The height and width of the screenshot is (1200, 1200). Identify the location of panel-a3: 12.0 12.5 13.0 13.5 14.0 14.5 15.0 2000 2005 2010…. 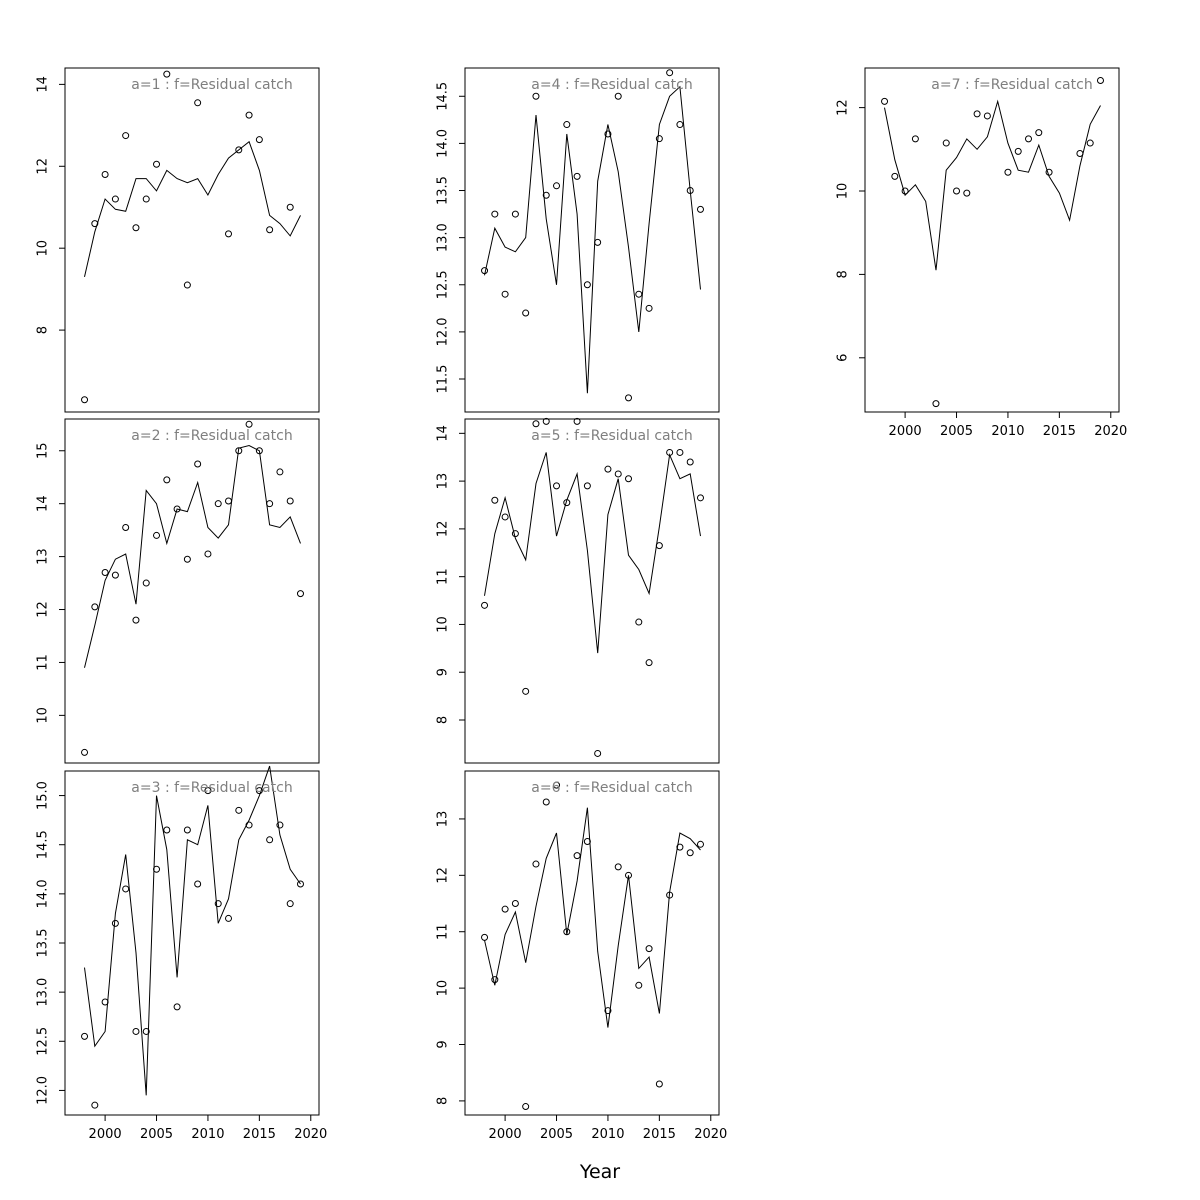
(181, 953).